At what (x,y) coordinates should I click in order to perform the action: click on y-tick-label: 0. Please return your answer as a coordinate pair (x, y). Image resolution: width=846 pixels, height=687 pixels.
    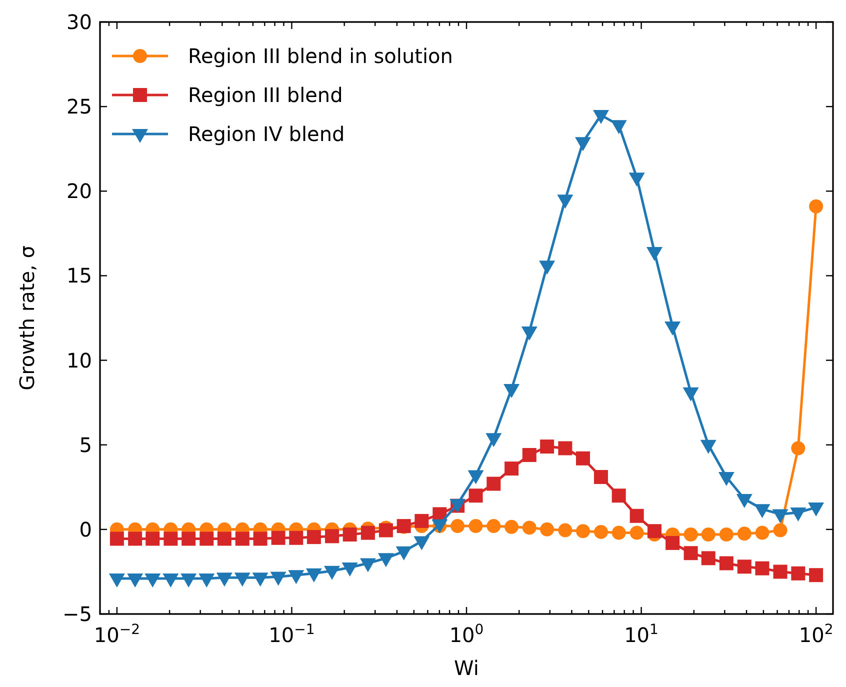
    Looking at the image, I should click on (85, 529).